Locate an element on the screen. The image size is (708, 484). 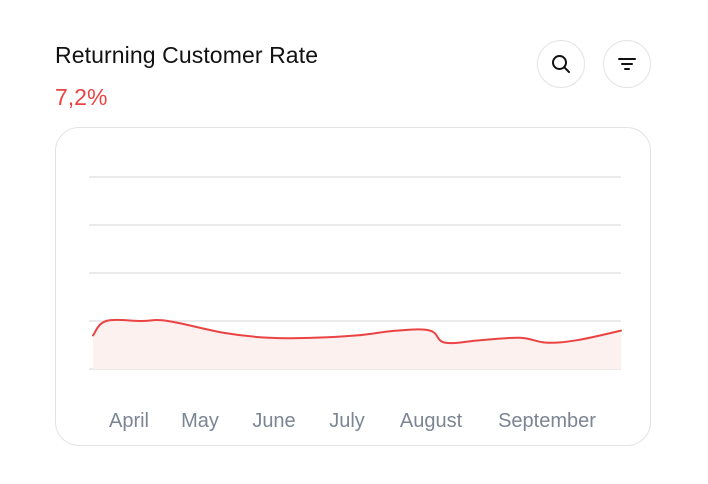
series-line is located at coordinates (357, 331).